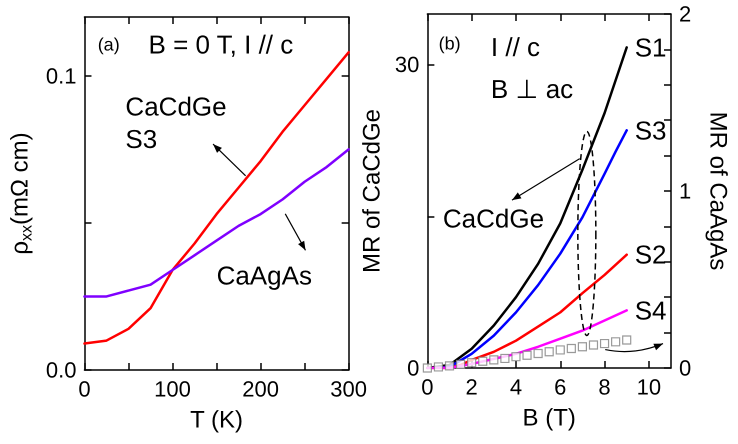 This screenshot has width=738, height=444. Describe the element at coordinates (650, 255) in the screenshot. I see `series-label: S2` at that location.